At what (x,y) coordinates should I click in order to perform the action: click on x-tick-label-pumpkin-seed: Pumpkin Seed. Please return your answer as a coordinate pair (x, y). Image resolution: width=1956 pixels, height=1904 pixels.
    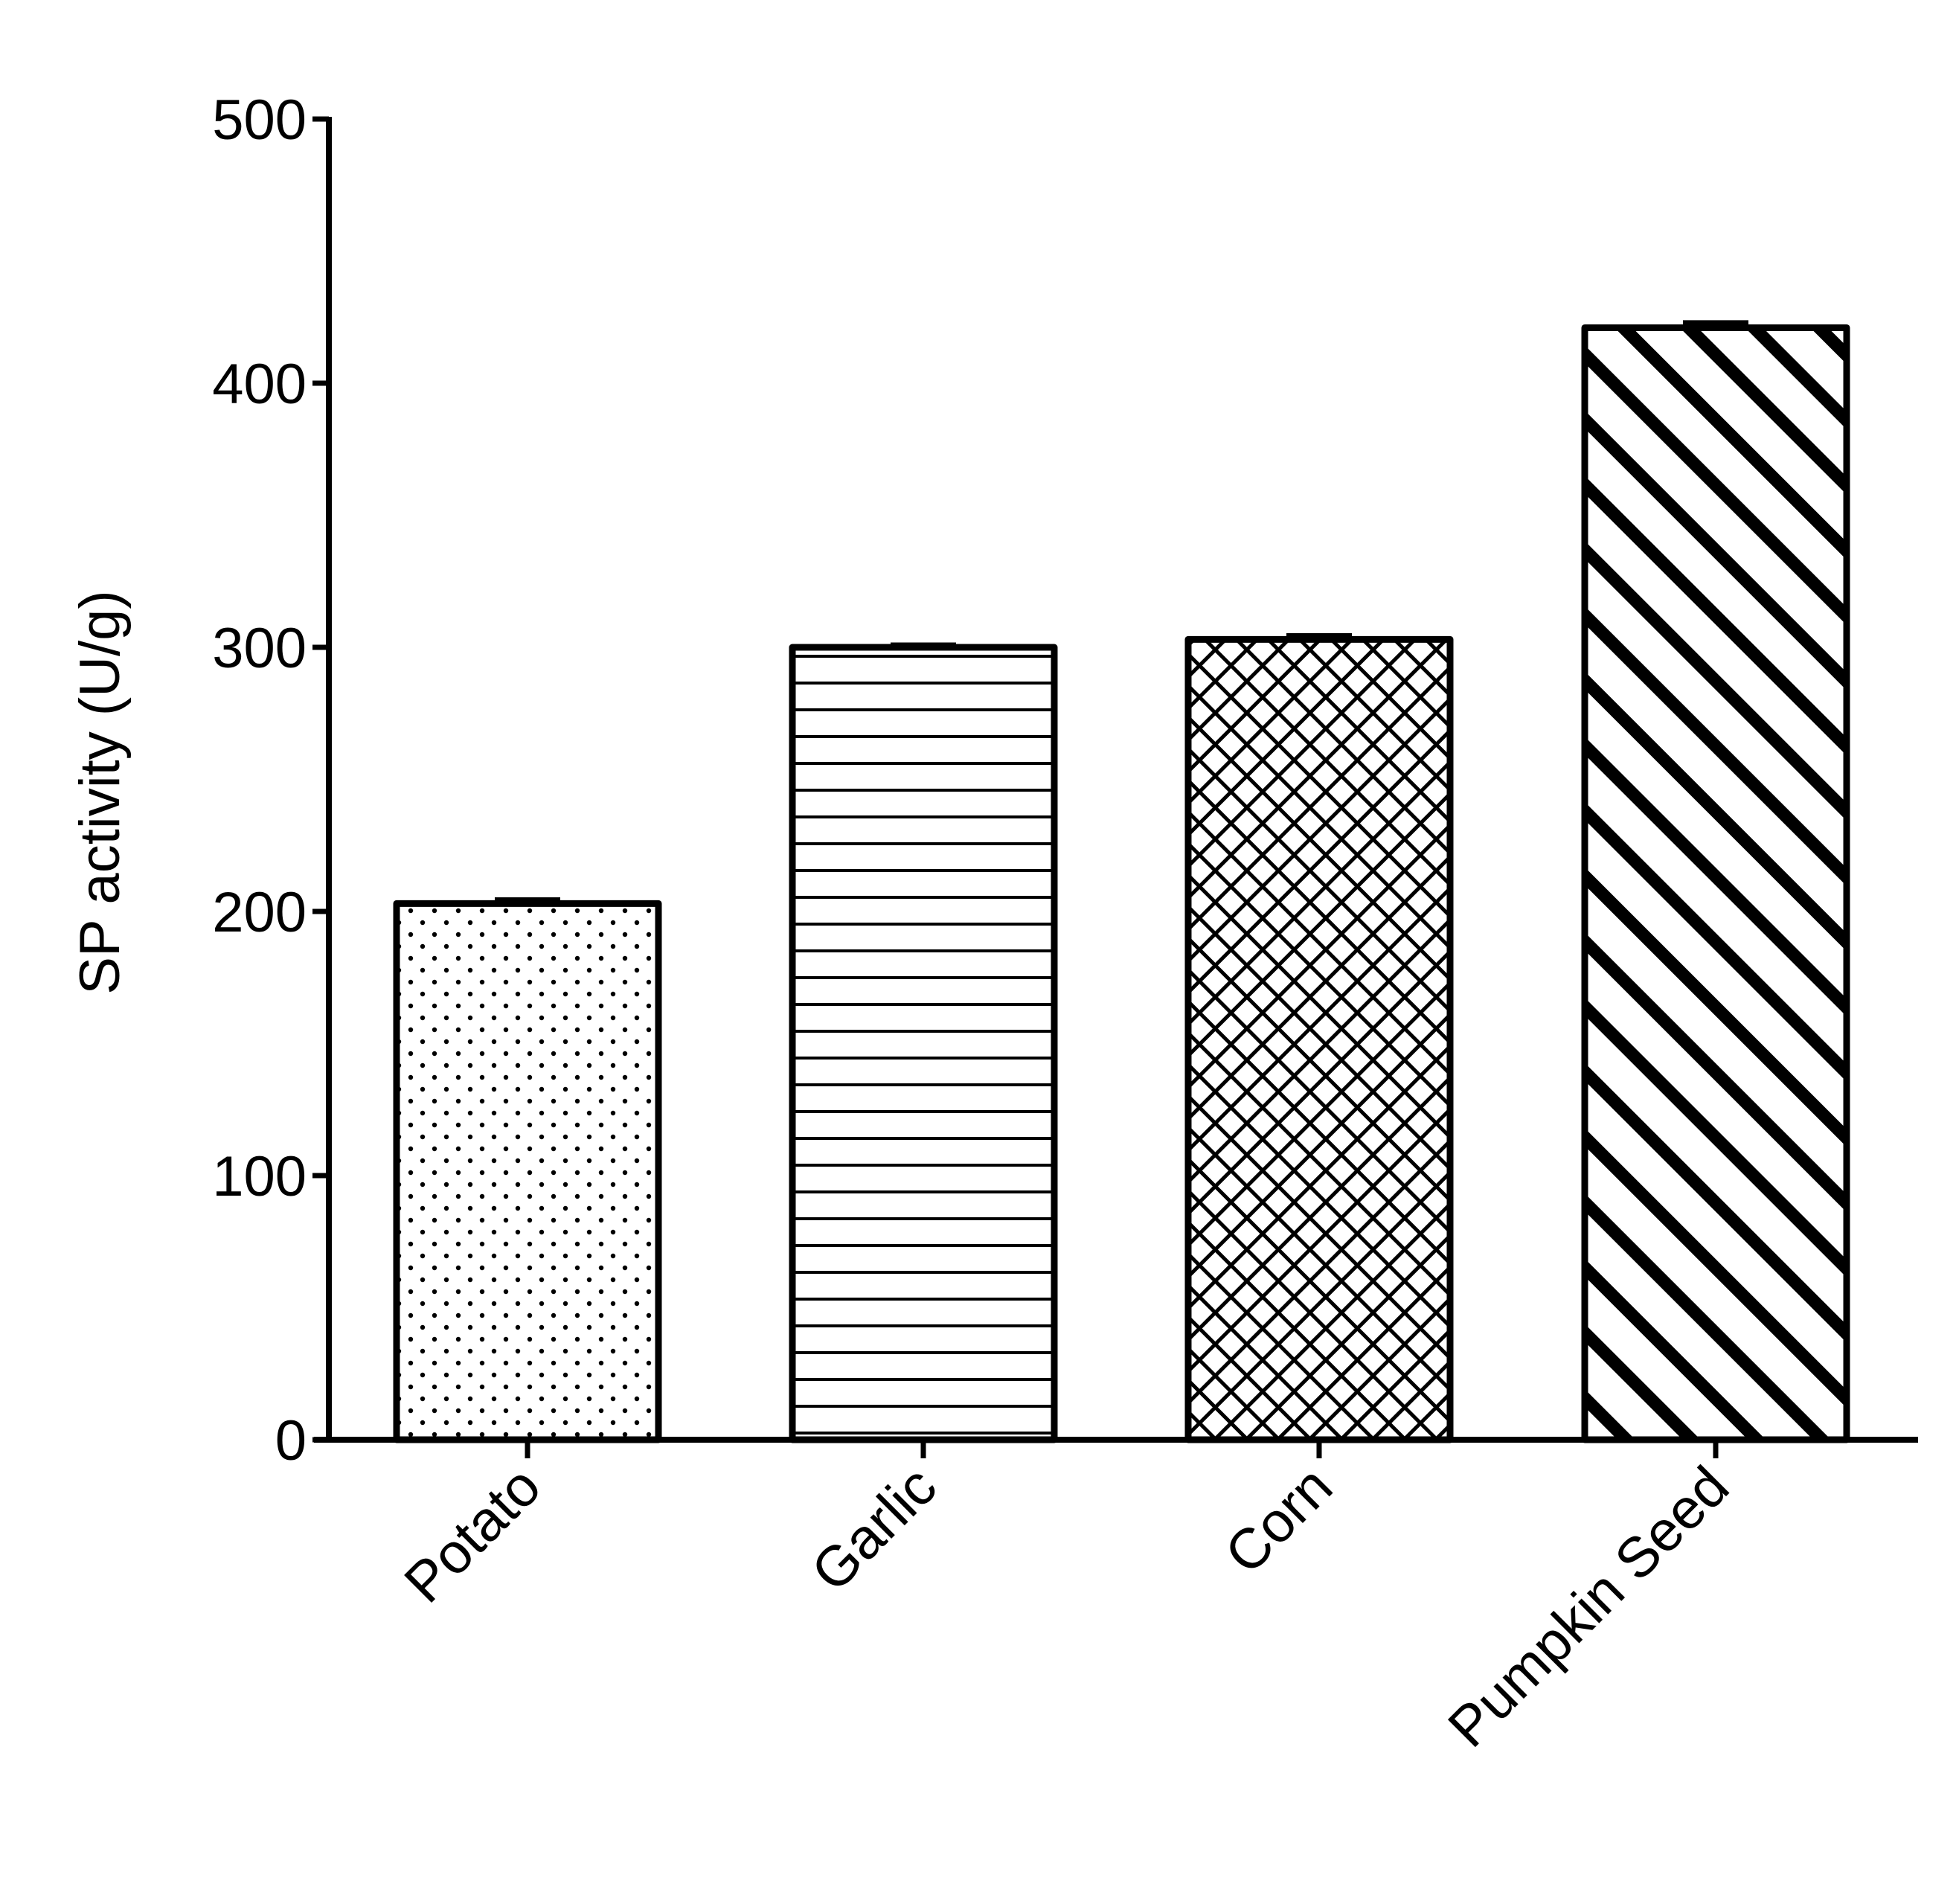
    Looking at the image, I should click on (1588, 1608).